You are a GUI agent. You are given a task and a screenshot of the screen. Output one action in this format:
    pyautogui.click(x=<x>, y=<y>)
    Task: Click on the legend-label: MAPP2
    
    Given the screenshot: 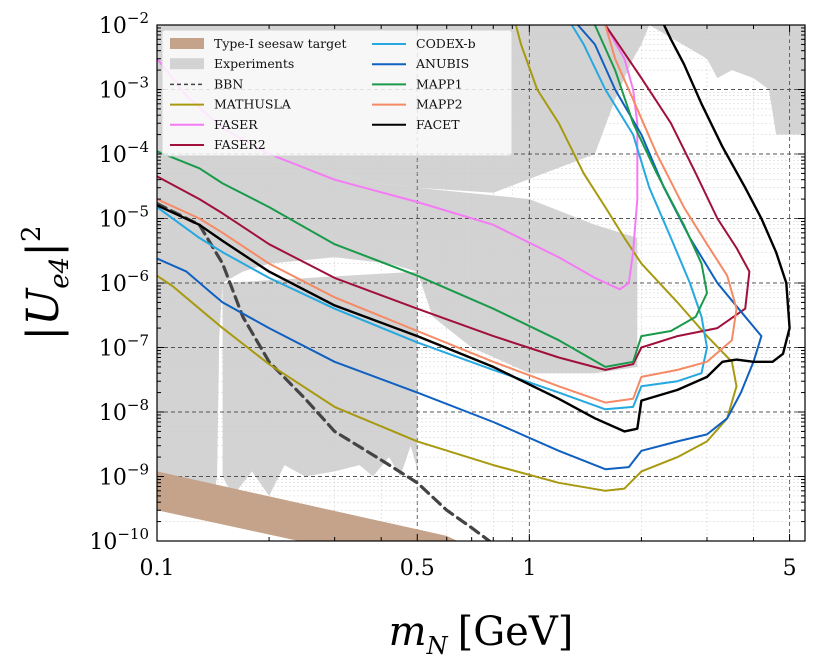 What is the action you would take?
    pyautogui.click(x=439, y=104)
    